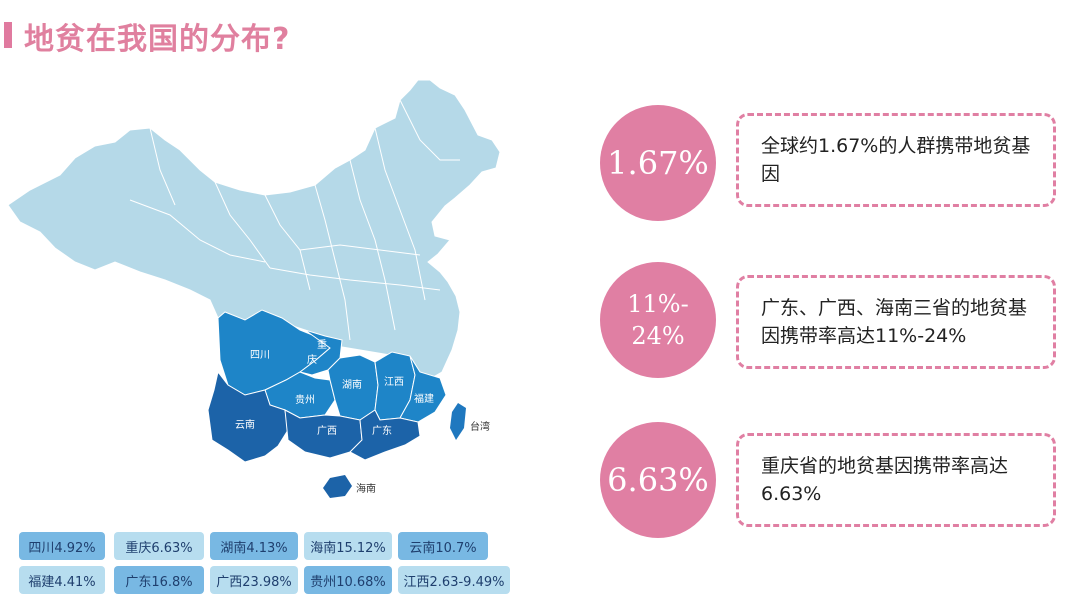 This screenshot has height=606, width=1083. What do you see at coordinates (443, 546) in the screenshot?
I see `tag-yunnan: 云南10.7%` at bounding box center [443, 546].